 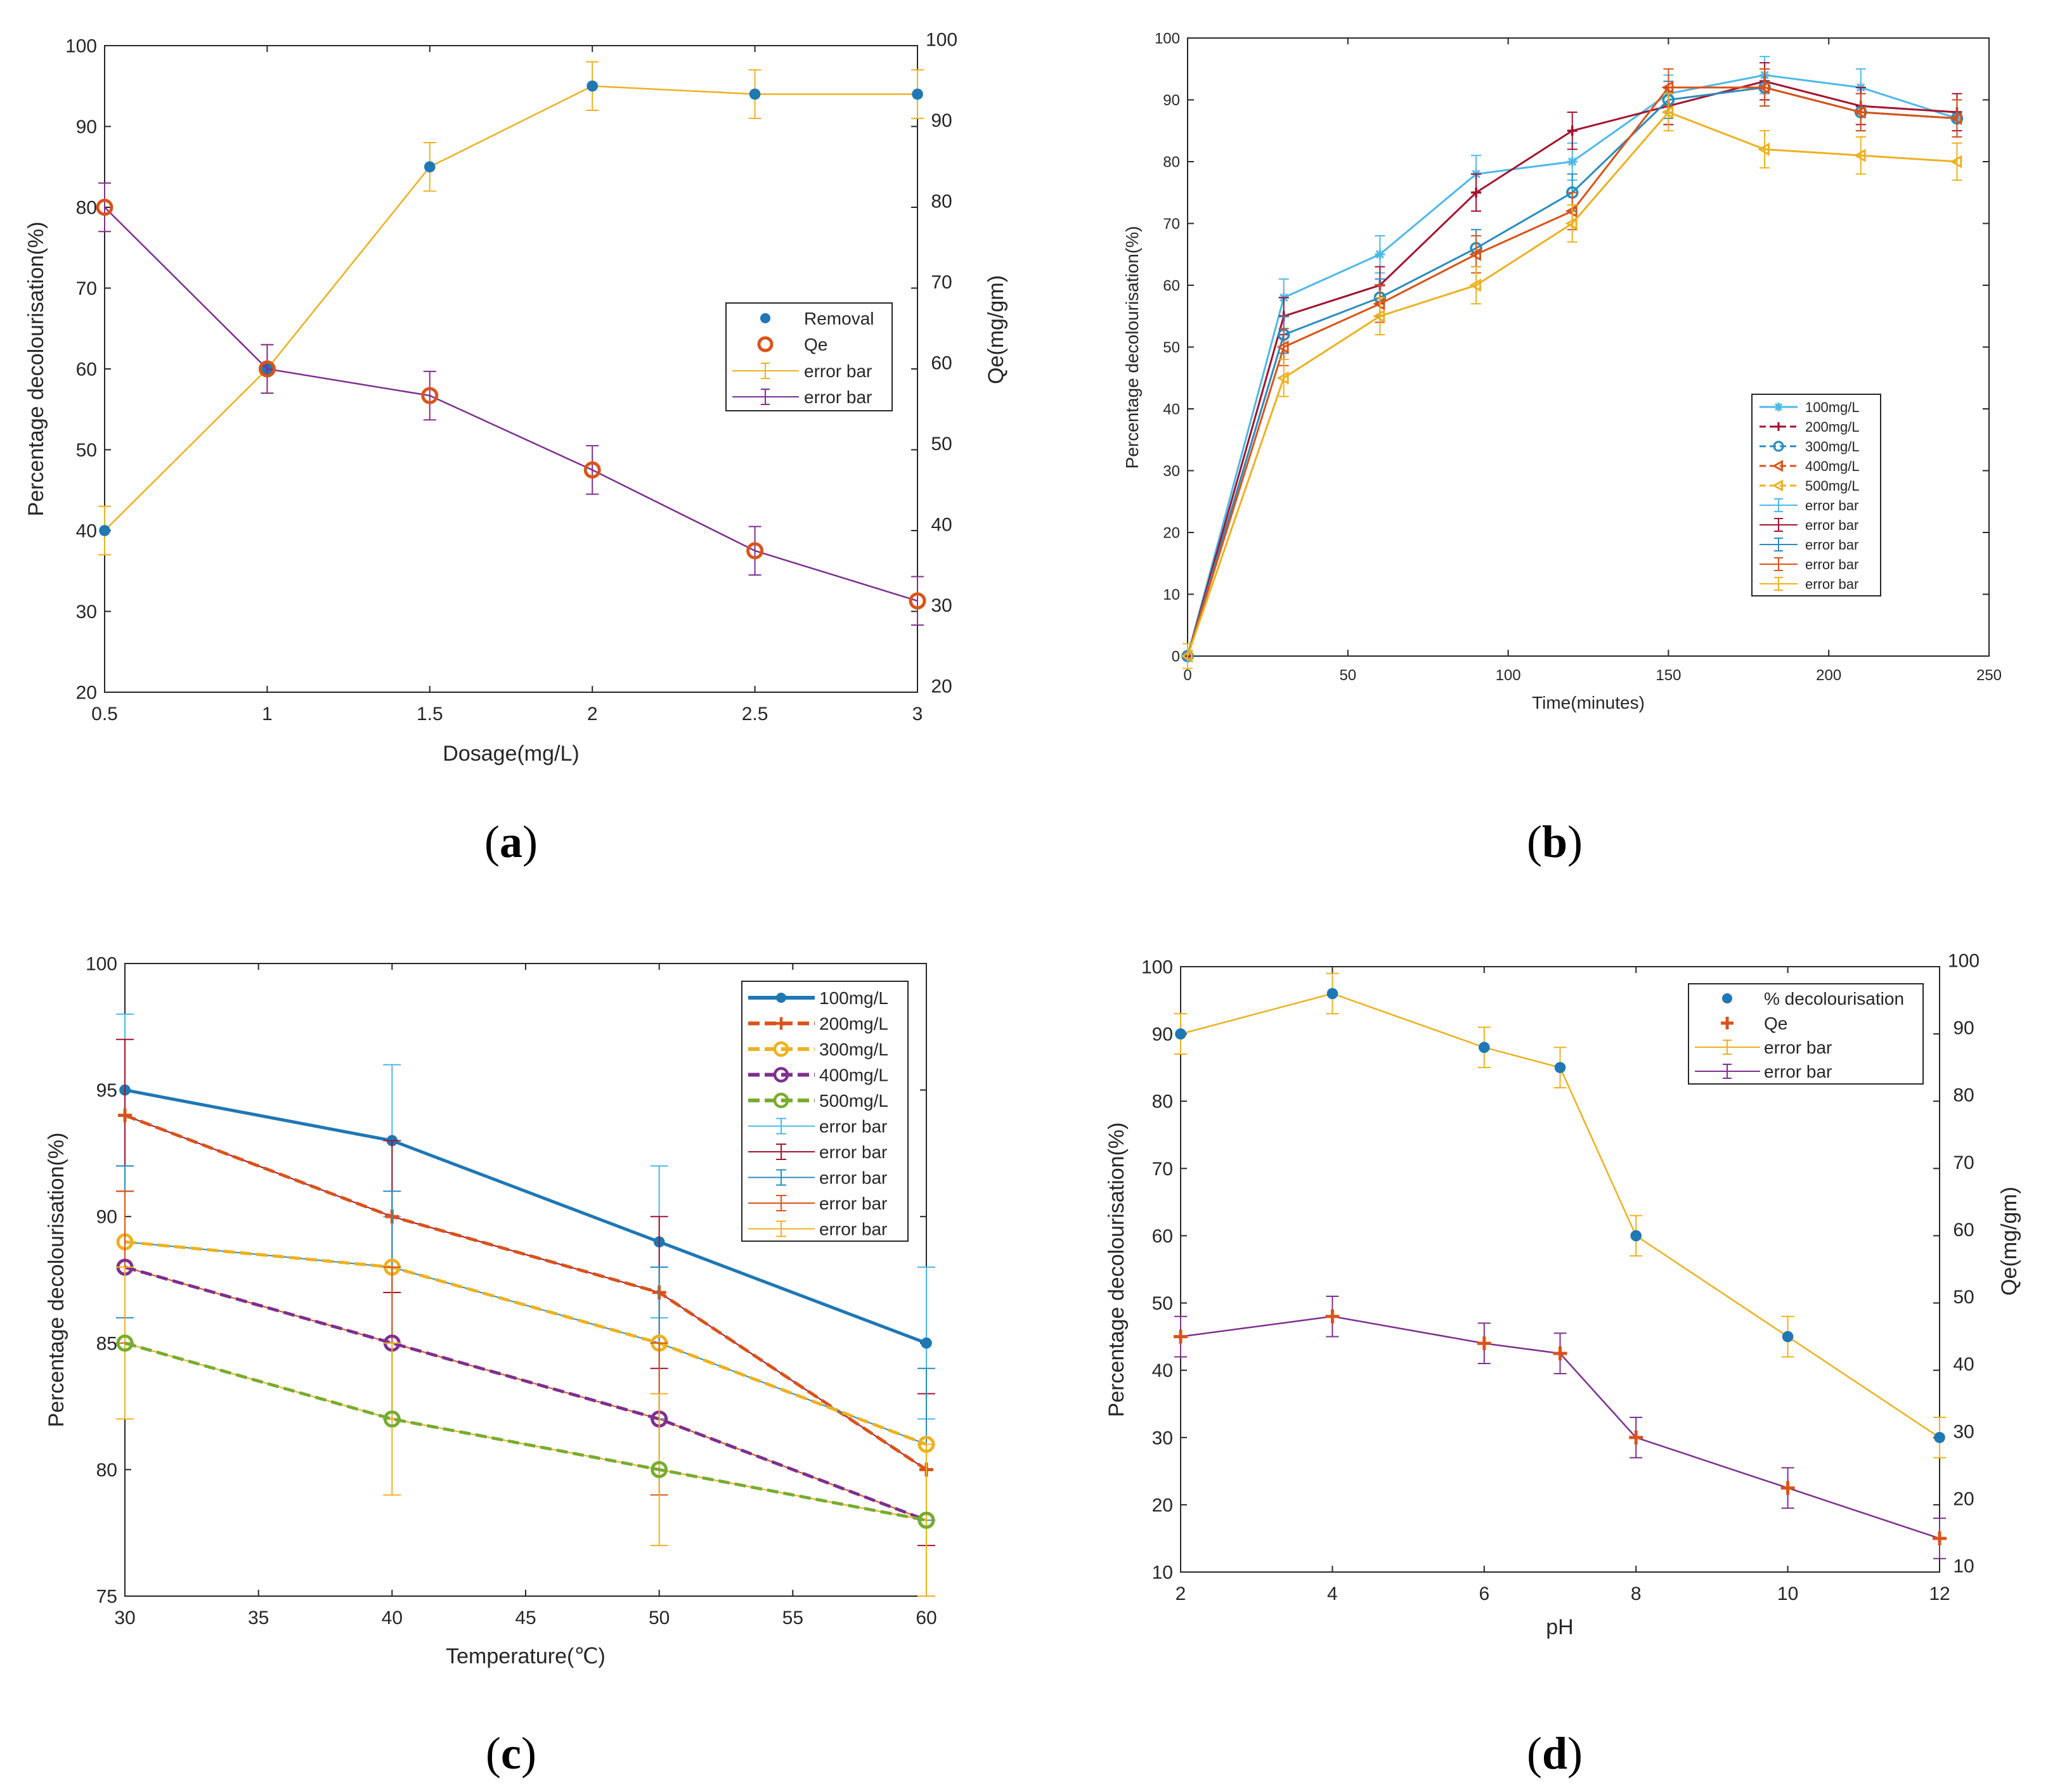 I want to click on y-tick-label: 40, so click(x=1171, y=409).